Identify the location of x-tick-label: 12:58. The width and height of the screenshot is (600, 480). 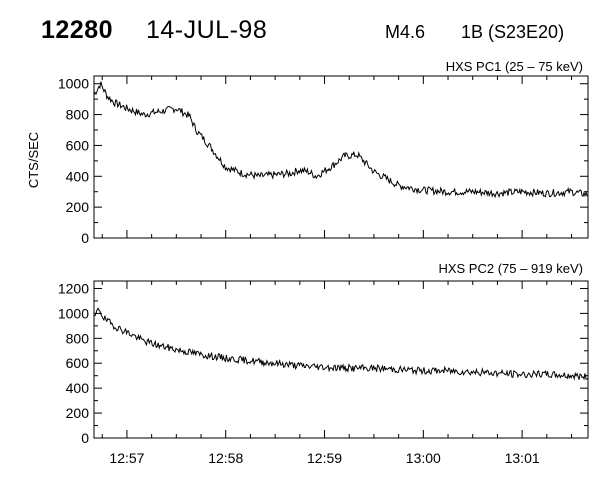
(225, 458).